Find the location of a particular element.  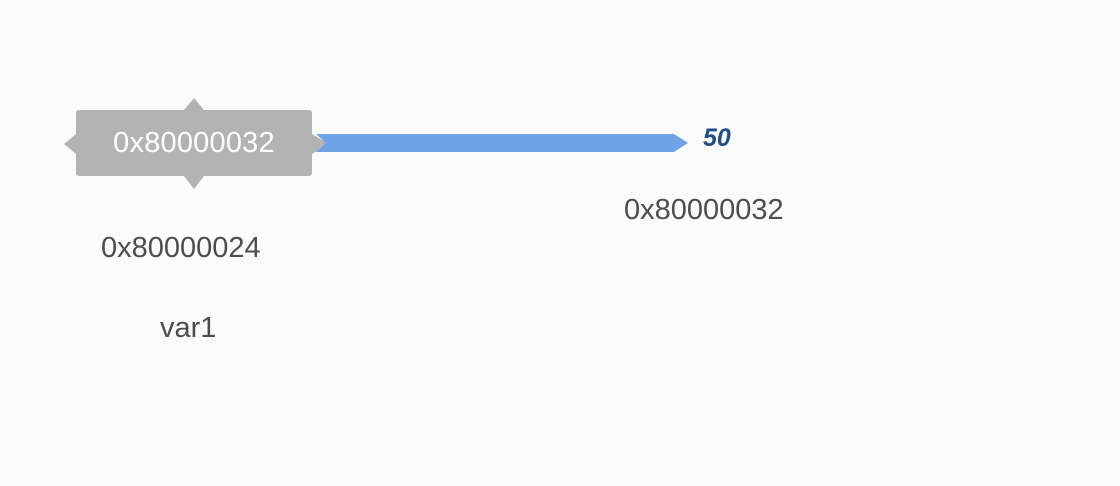

pointer-value: 0x80000032 is located at coordinates (194, 142).